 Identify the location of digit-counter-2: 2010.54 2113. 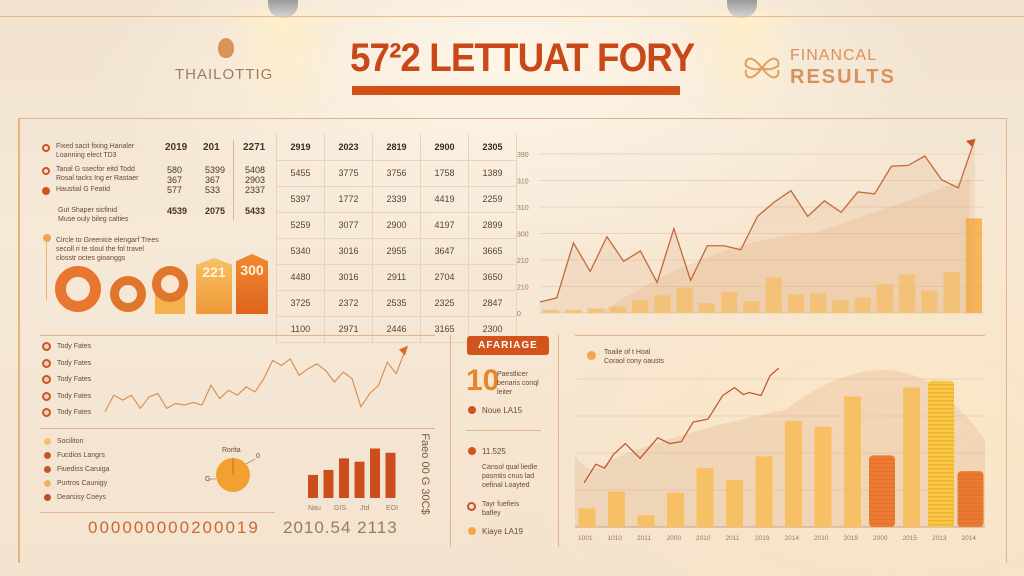
(340, 527).